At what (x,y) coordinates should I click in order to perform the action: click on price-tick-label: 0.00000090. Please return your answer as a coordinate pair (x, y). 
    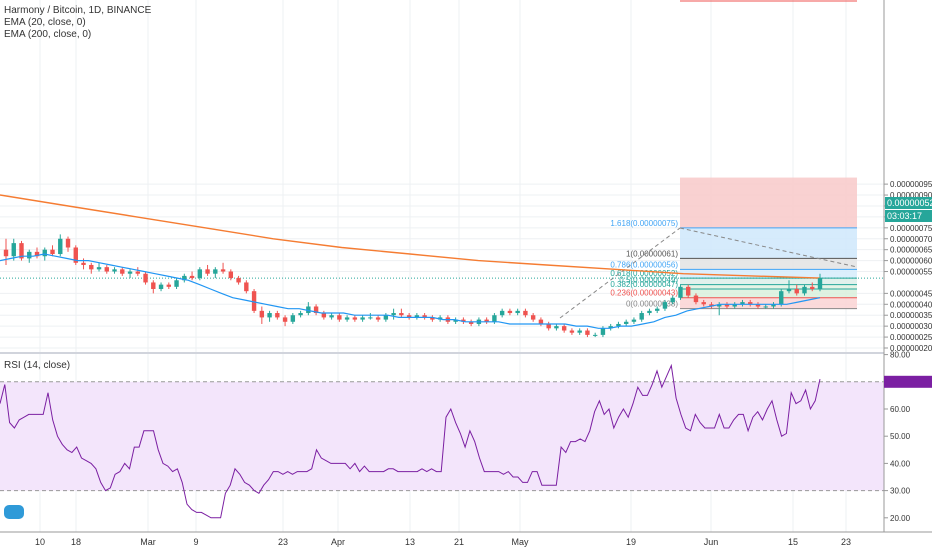
    Looking at the image, I should click on (911, 195).